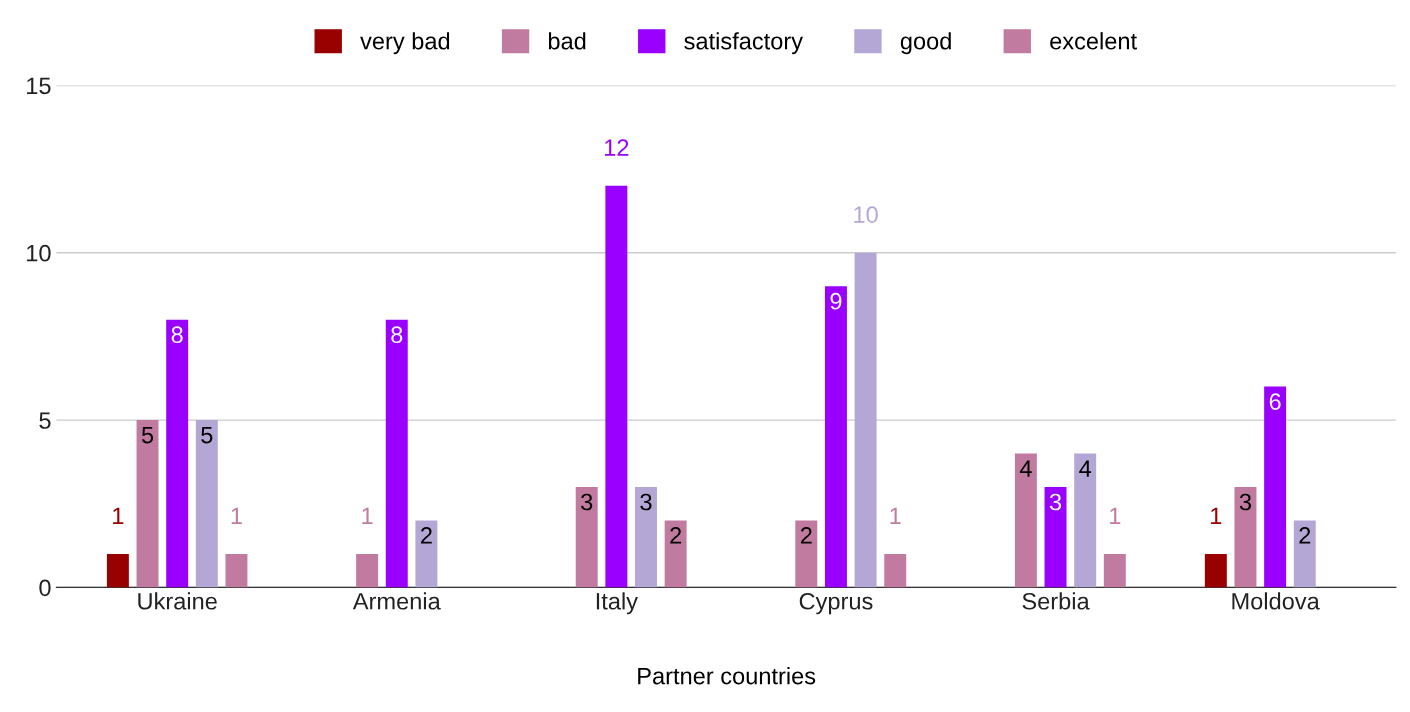 This screenshot has width=1410, height=712. Describe the element at coordinates (617, 147) in the screenshot. I see `data-label: 12` at that location.